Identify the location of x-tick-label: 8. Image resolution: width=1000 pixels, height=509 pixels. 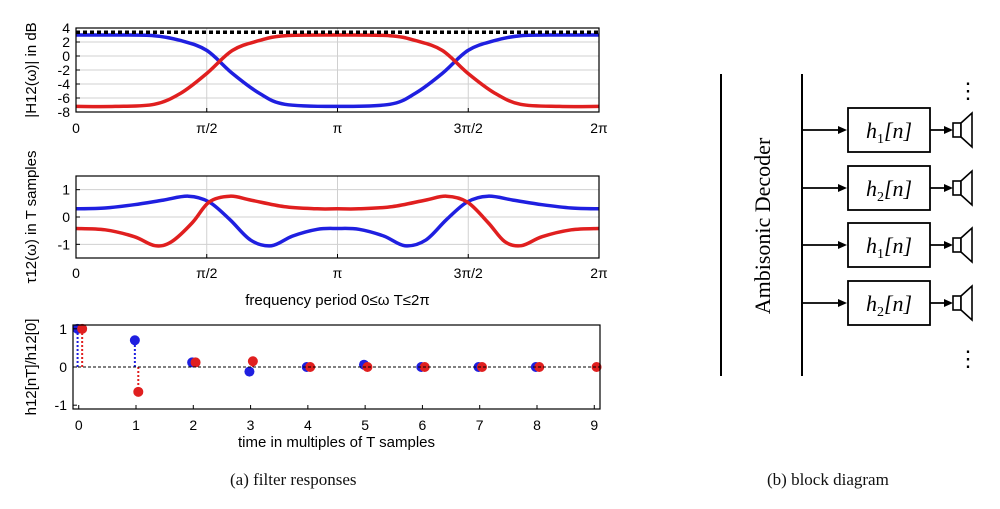
(537, 425).